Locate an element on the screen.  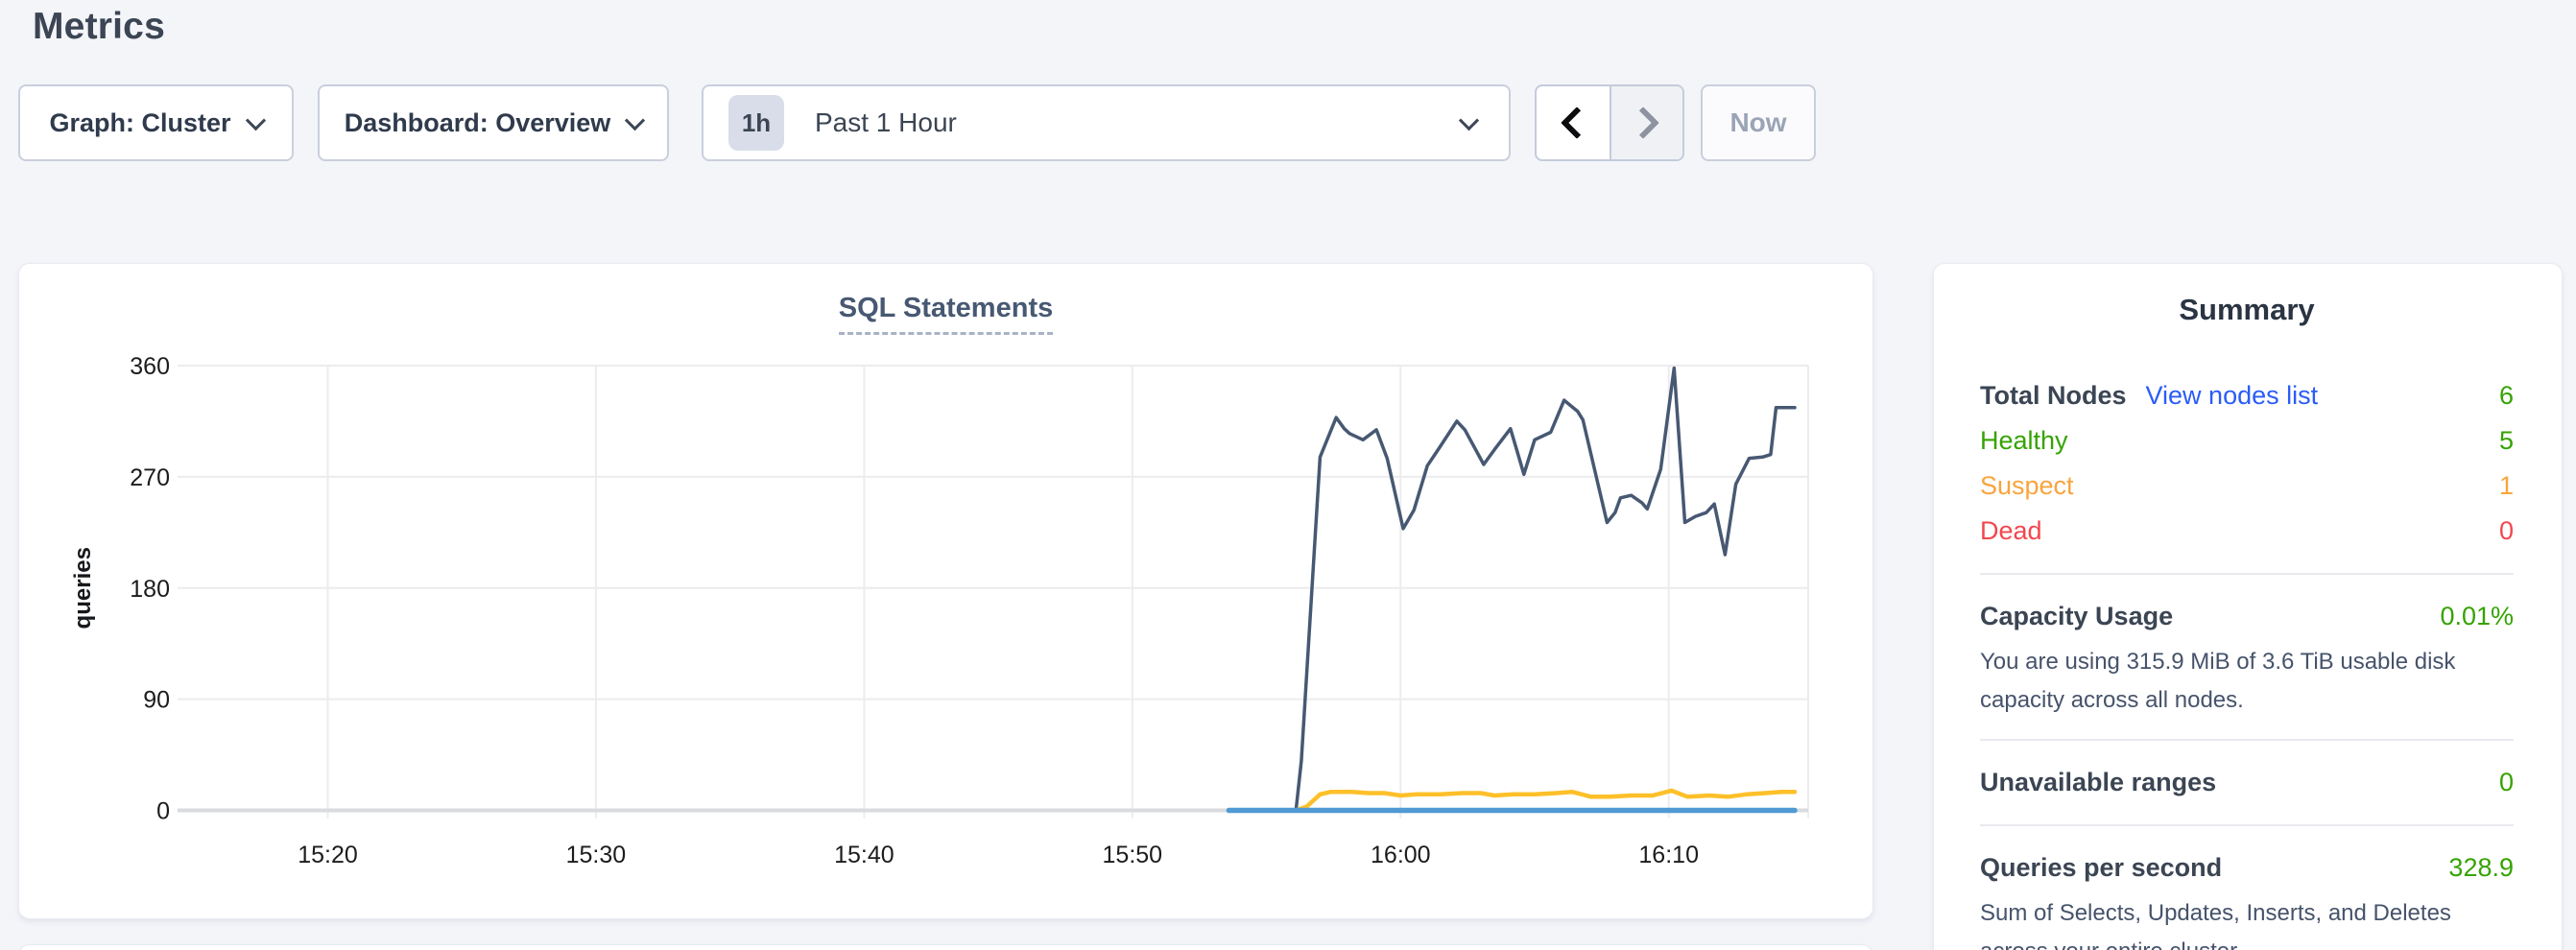
svg-text: 180 is located at coordinates (150, 589).